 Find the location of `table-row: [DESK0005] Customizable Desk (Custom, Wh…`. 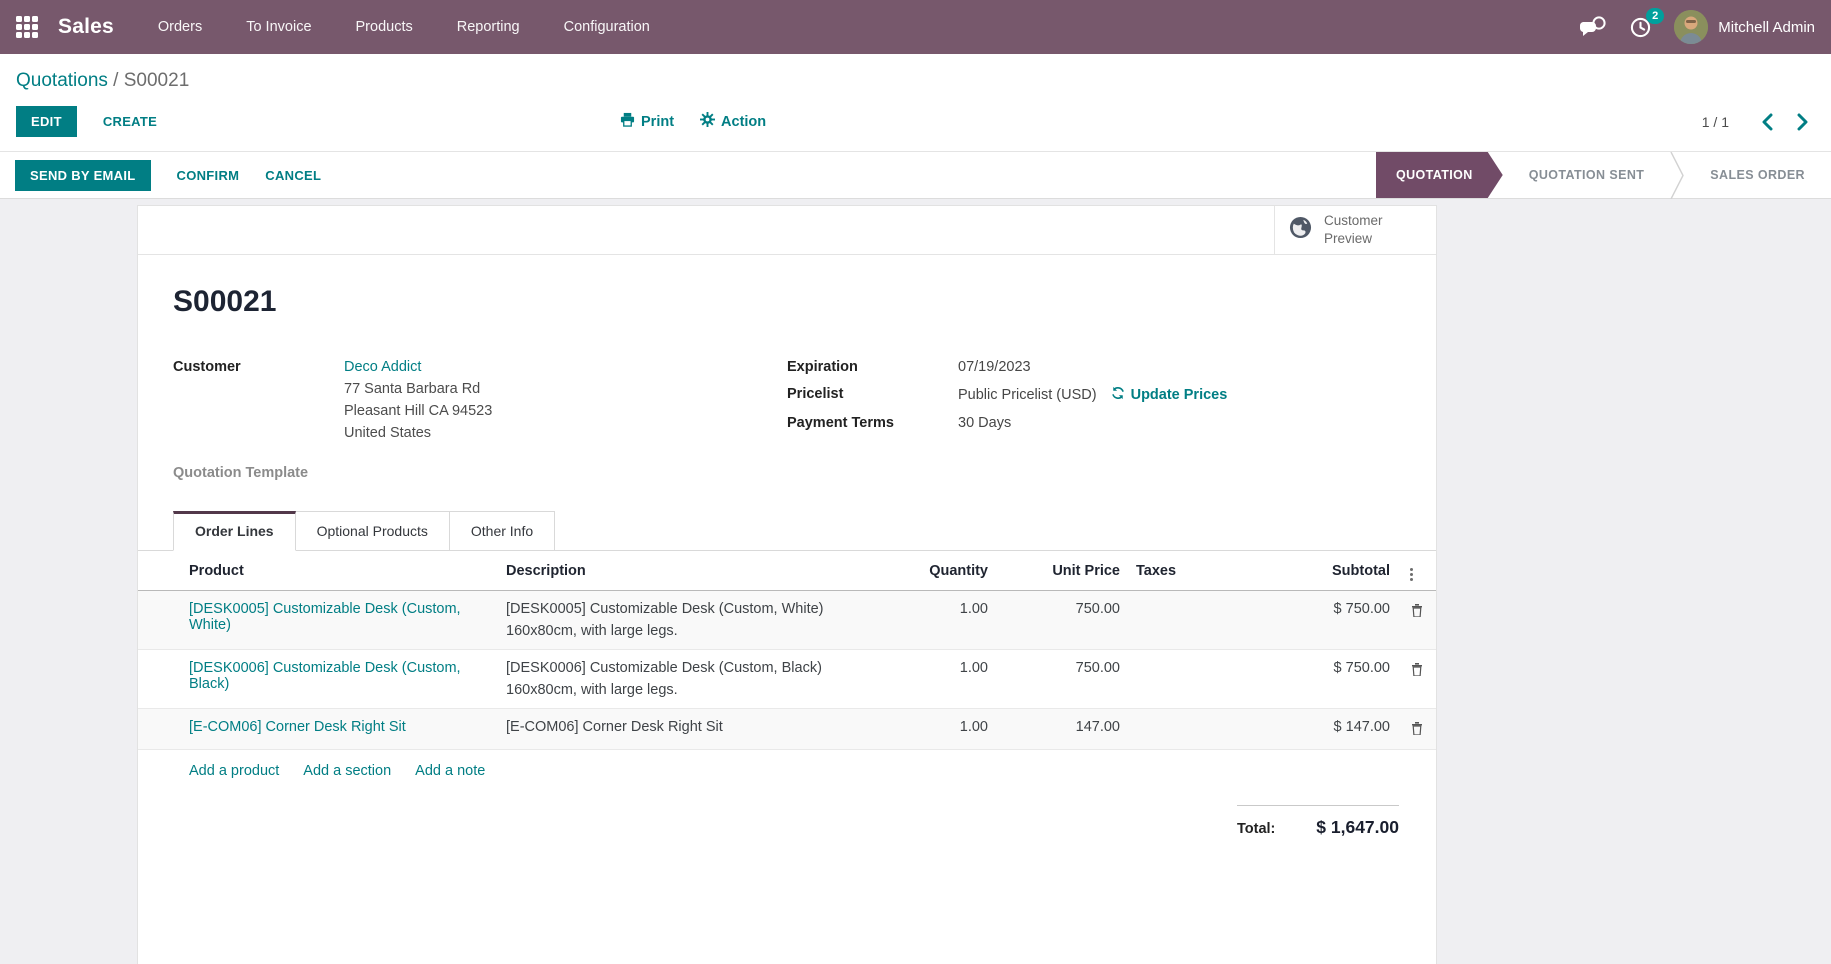

table-row: [DESK0005] Customizable Desk (Custom, Wh… is located at coordinates (787, 620).